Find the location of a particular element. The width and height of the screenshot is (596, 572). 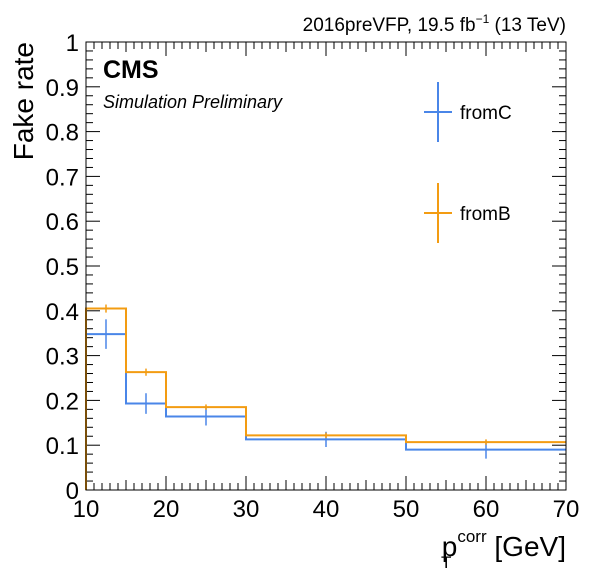

x-tick-label: 50 is located at coordinates (406, 509).